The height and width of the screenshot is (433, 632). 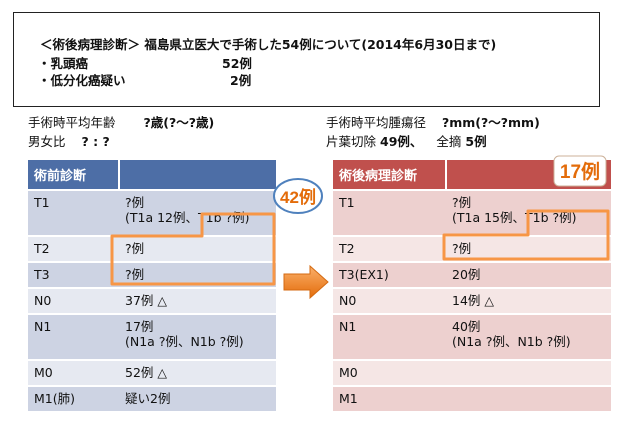 What do you see at coordinates (241, 80) in the screenshot?
I see `summary-poorly-value: 2例` at bounding box center [241, 80].